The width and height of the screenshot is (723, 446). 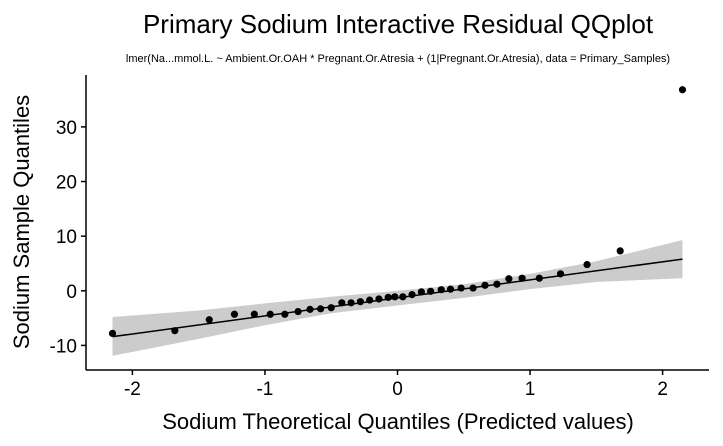 I want to click on y-axis-ticks: -10 0 10 20 30, so click(x=68, y=237).